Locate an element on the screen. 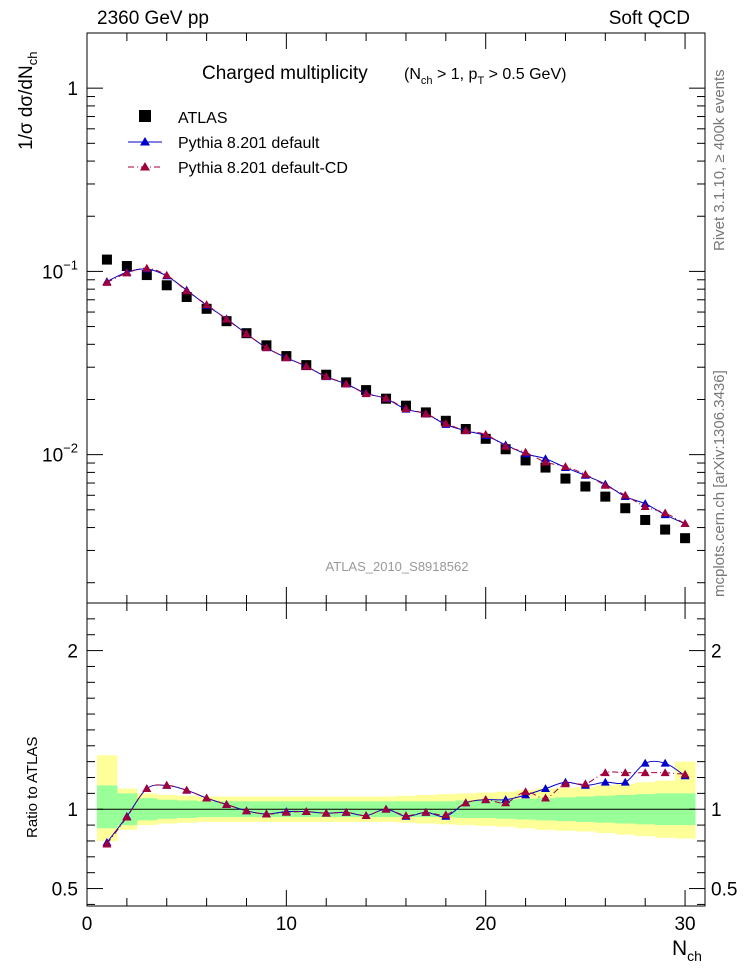  x-tick-label: 0 is located at coordinates (87, 924).